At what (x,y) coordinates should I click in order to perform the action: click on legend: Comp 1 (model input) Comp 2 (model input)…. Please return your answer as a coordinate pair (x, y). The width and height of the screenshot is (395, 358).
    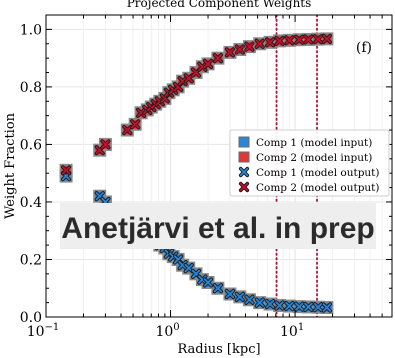
    Looking at the image, I should click on (309, 163).